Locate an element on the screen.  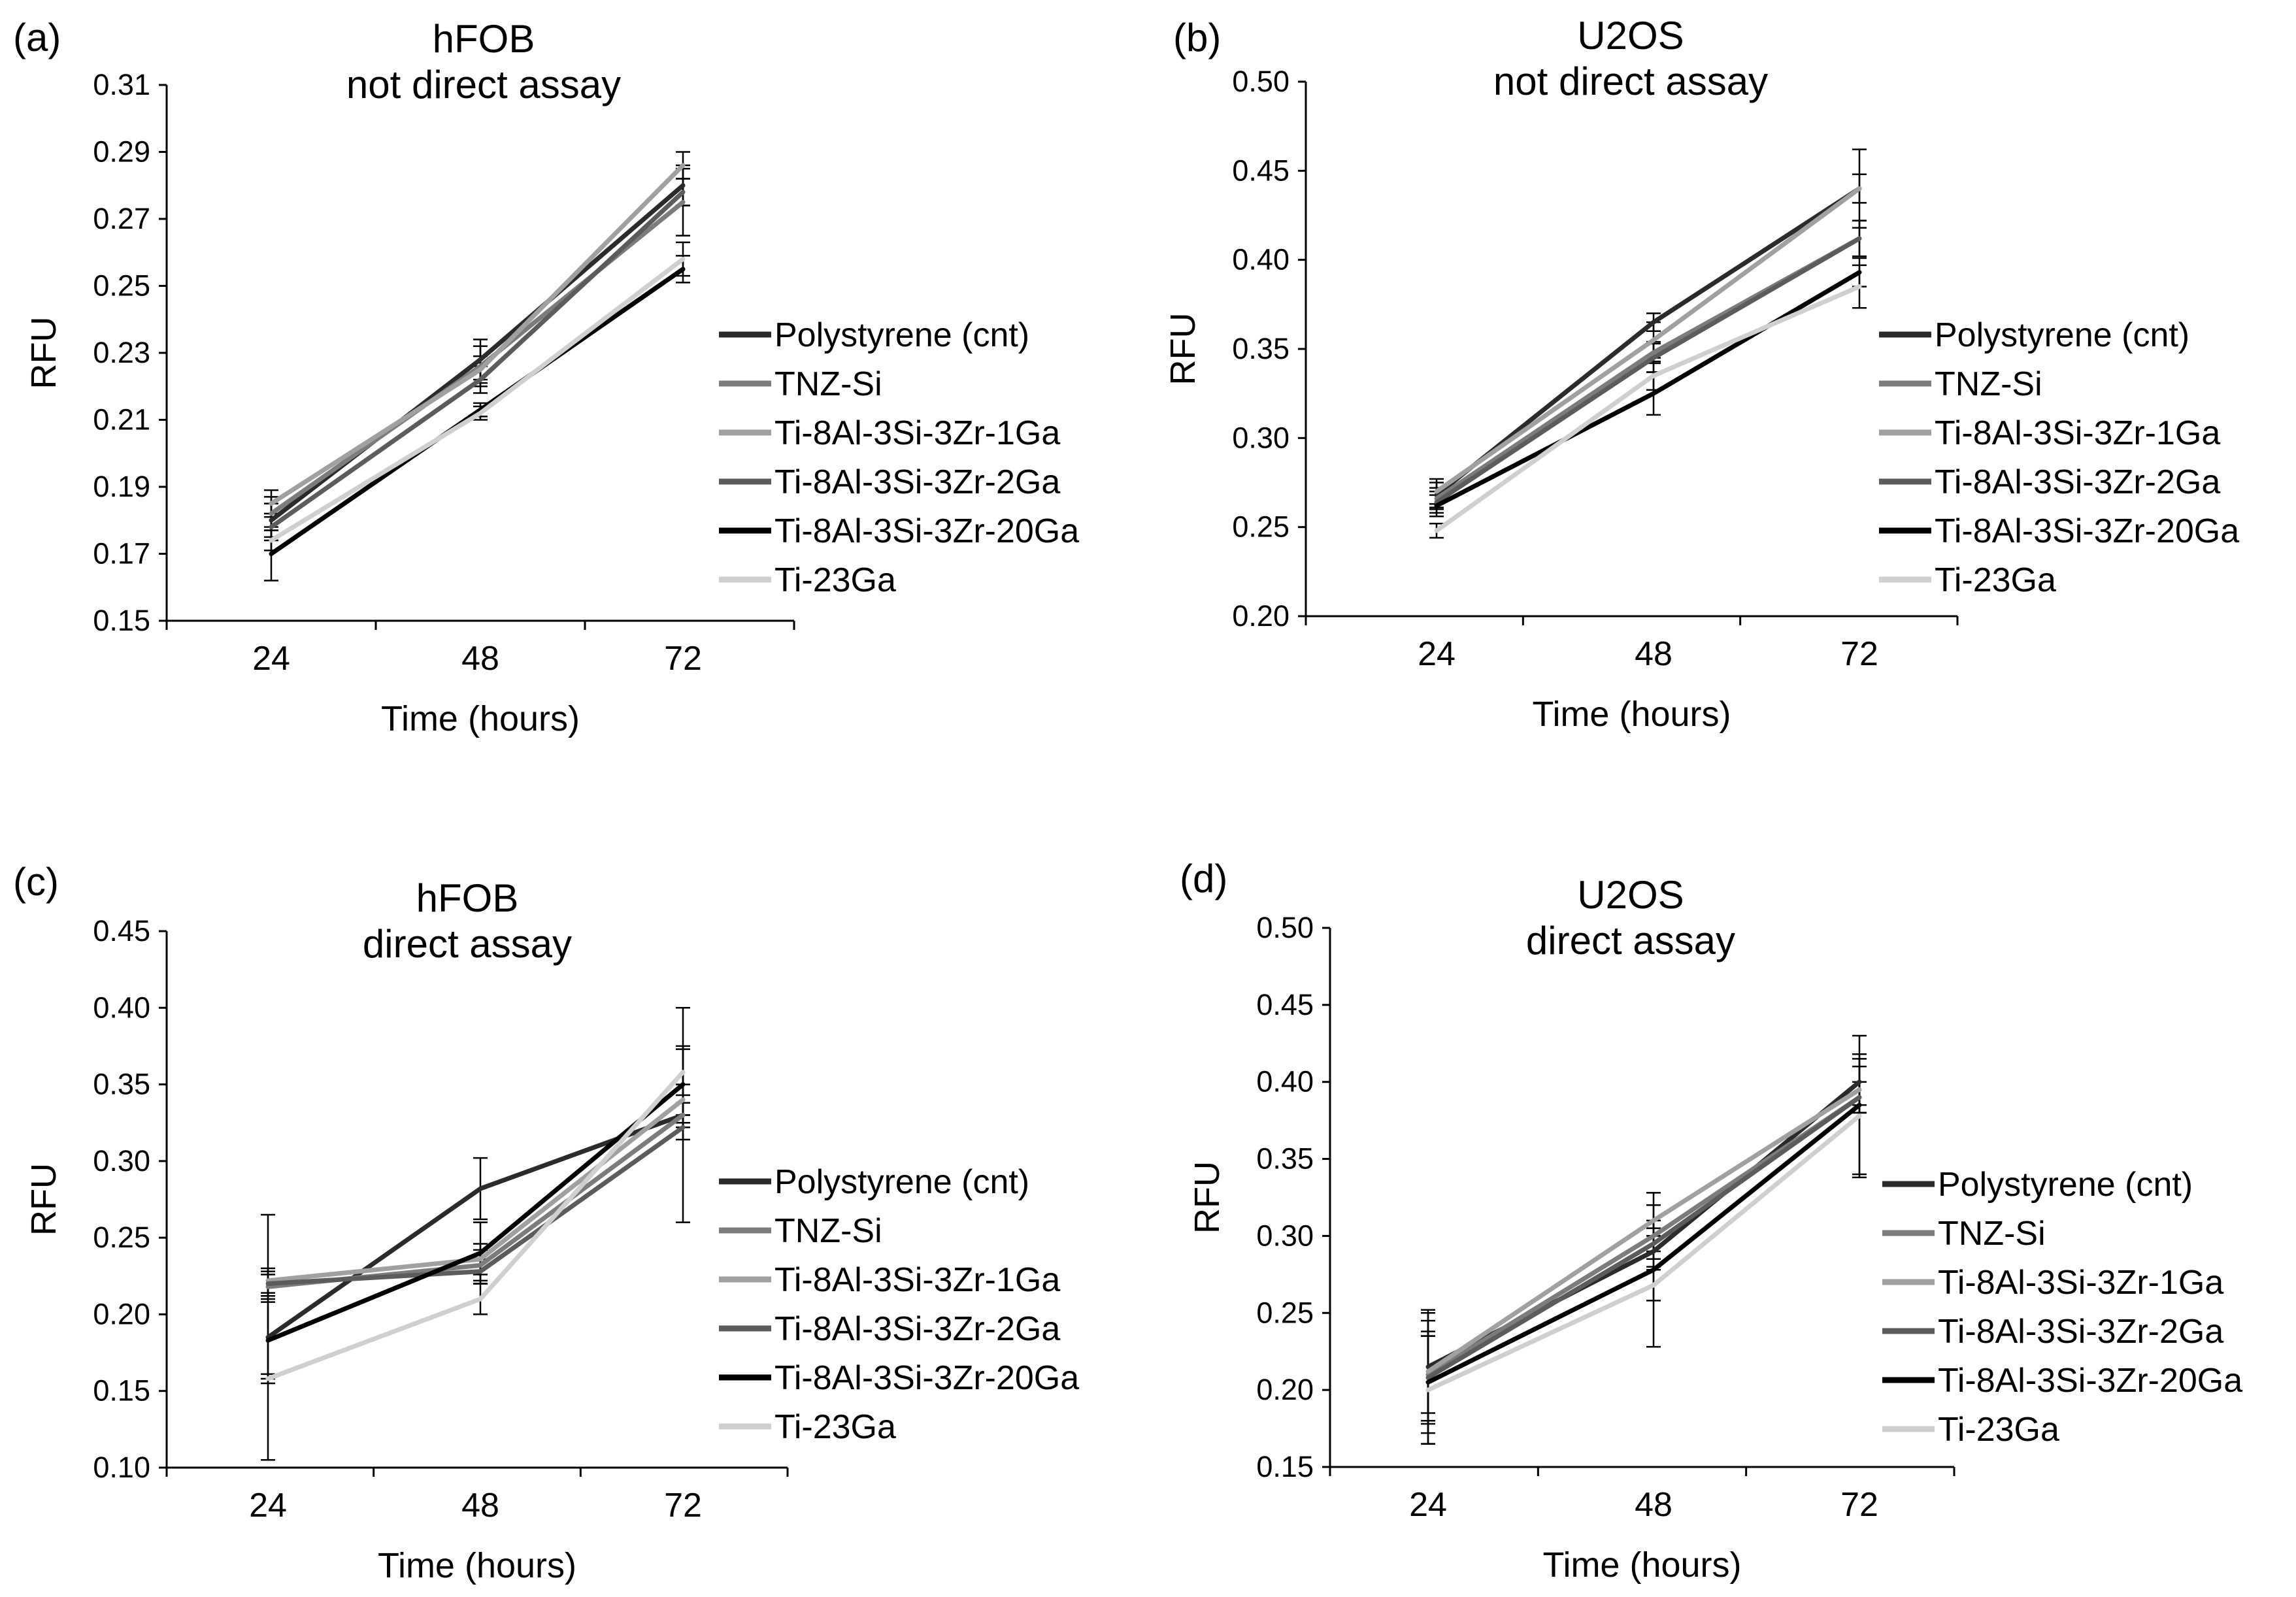
y-tick-label: 0.31 is located at coordinates (121, 84).